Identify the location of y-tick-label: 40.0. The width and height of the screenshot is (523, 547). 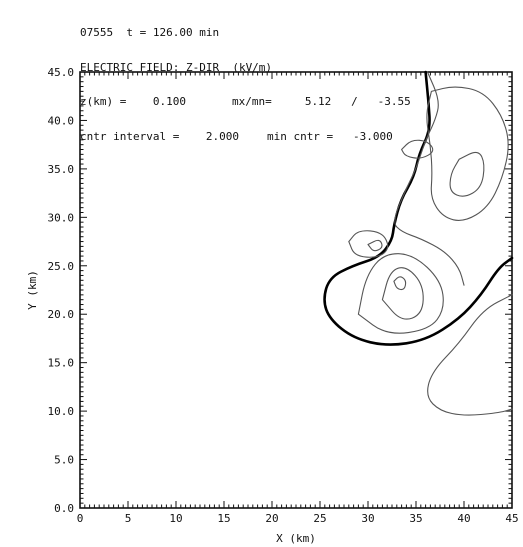
(61, 120).